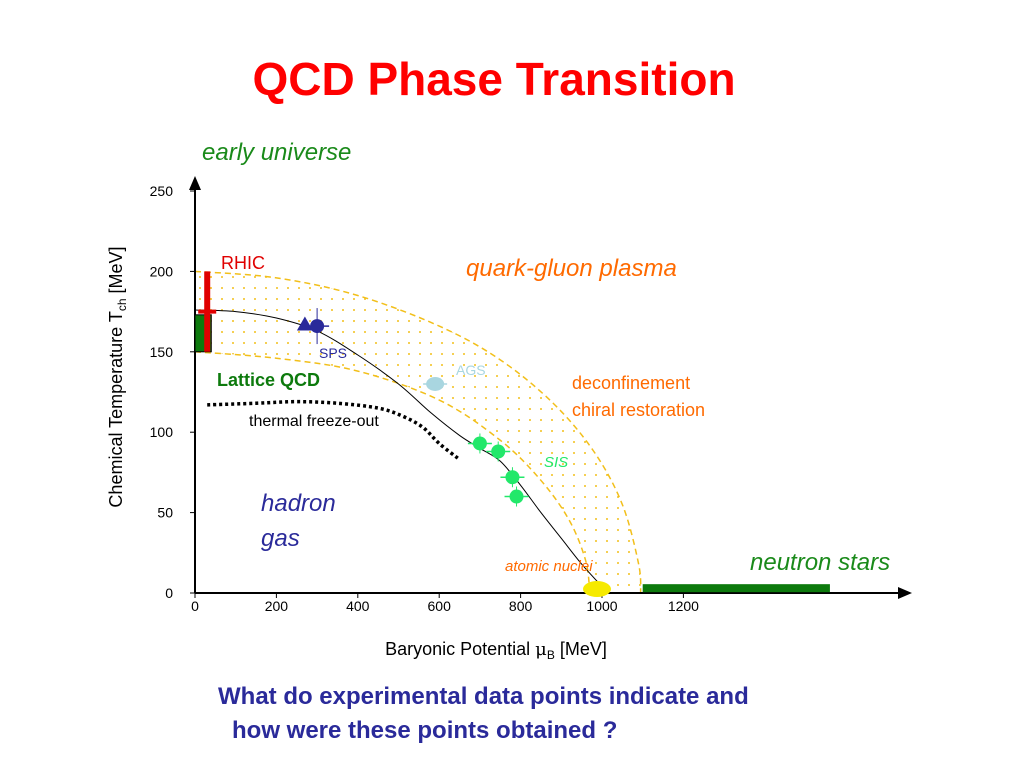  I want to click on x-tick-label: 0, so click(195, 606).